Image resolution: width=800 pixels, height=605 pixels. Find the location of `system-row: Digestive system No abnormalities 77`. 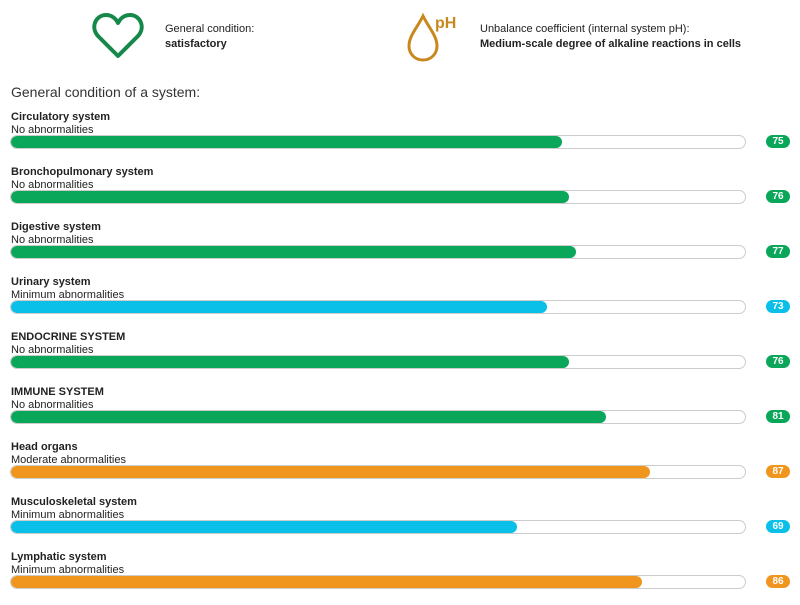

system-row: Digestive system No abnormalities 77 is located at coordinates (400, 247).